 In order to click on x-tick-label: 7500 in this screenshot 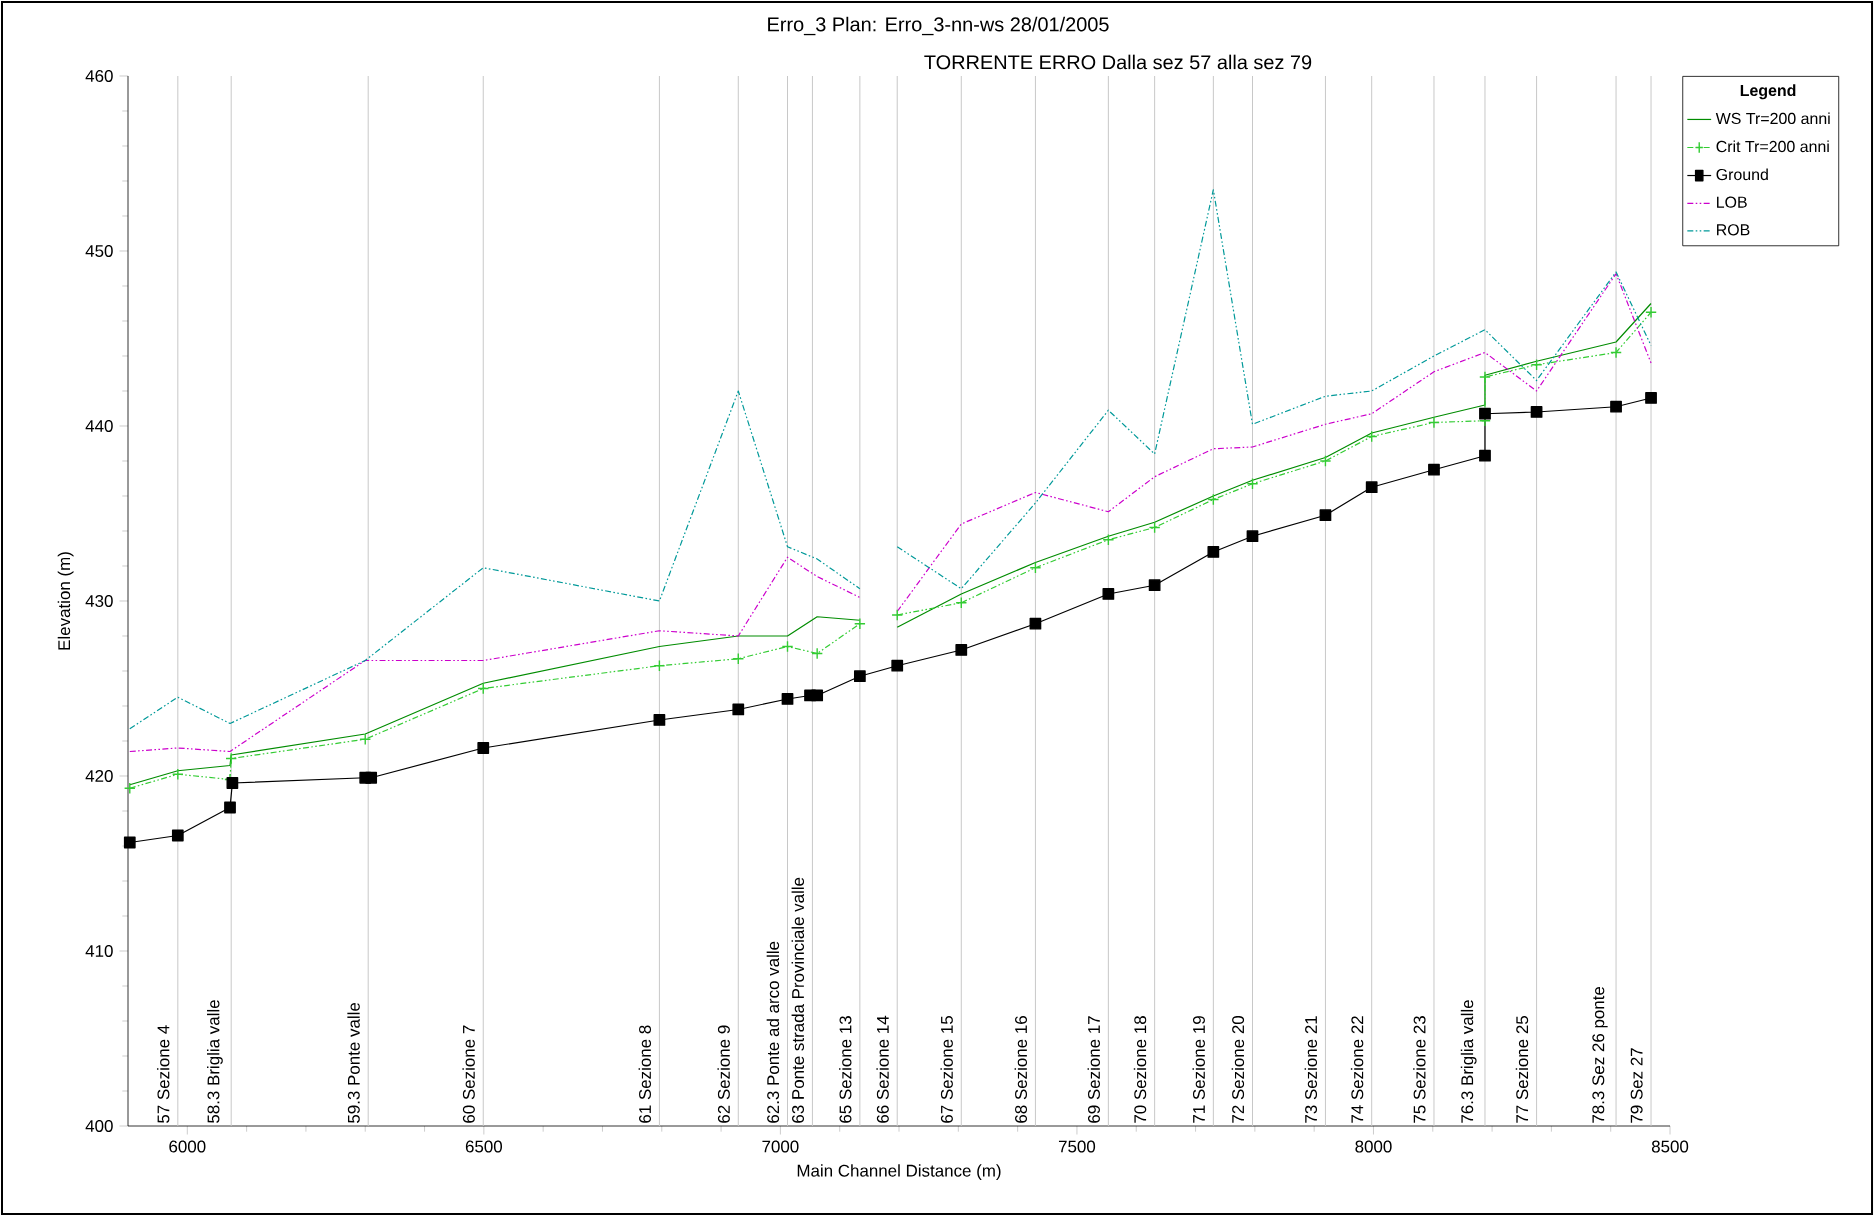, I will do `click(1077, 1146)`.